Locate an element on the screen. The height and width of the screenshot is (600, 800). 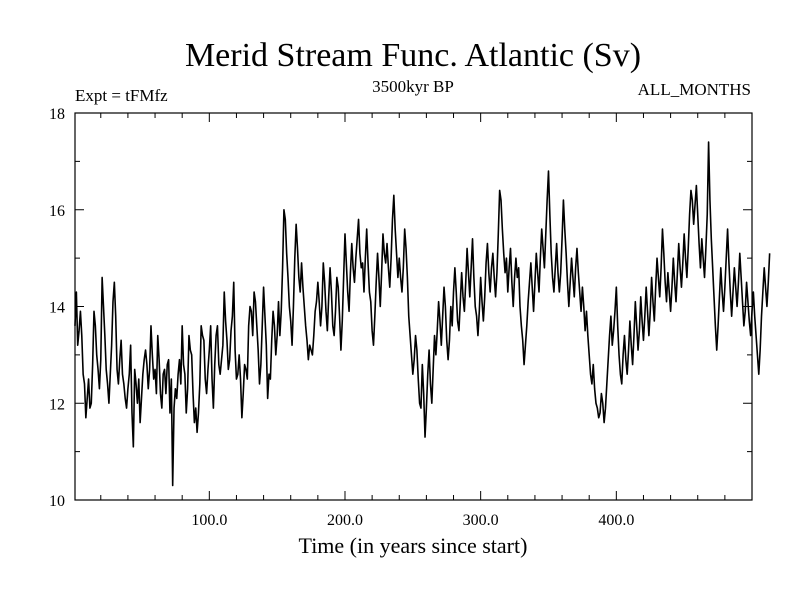
x-tick-label: 300.0 is located at coordinates (481, 520).